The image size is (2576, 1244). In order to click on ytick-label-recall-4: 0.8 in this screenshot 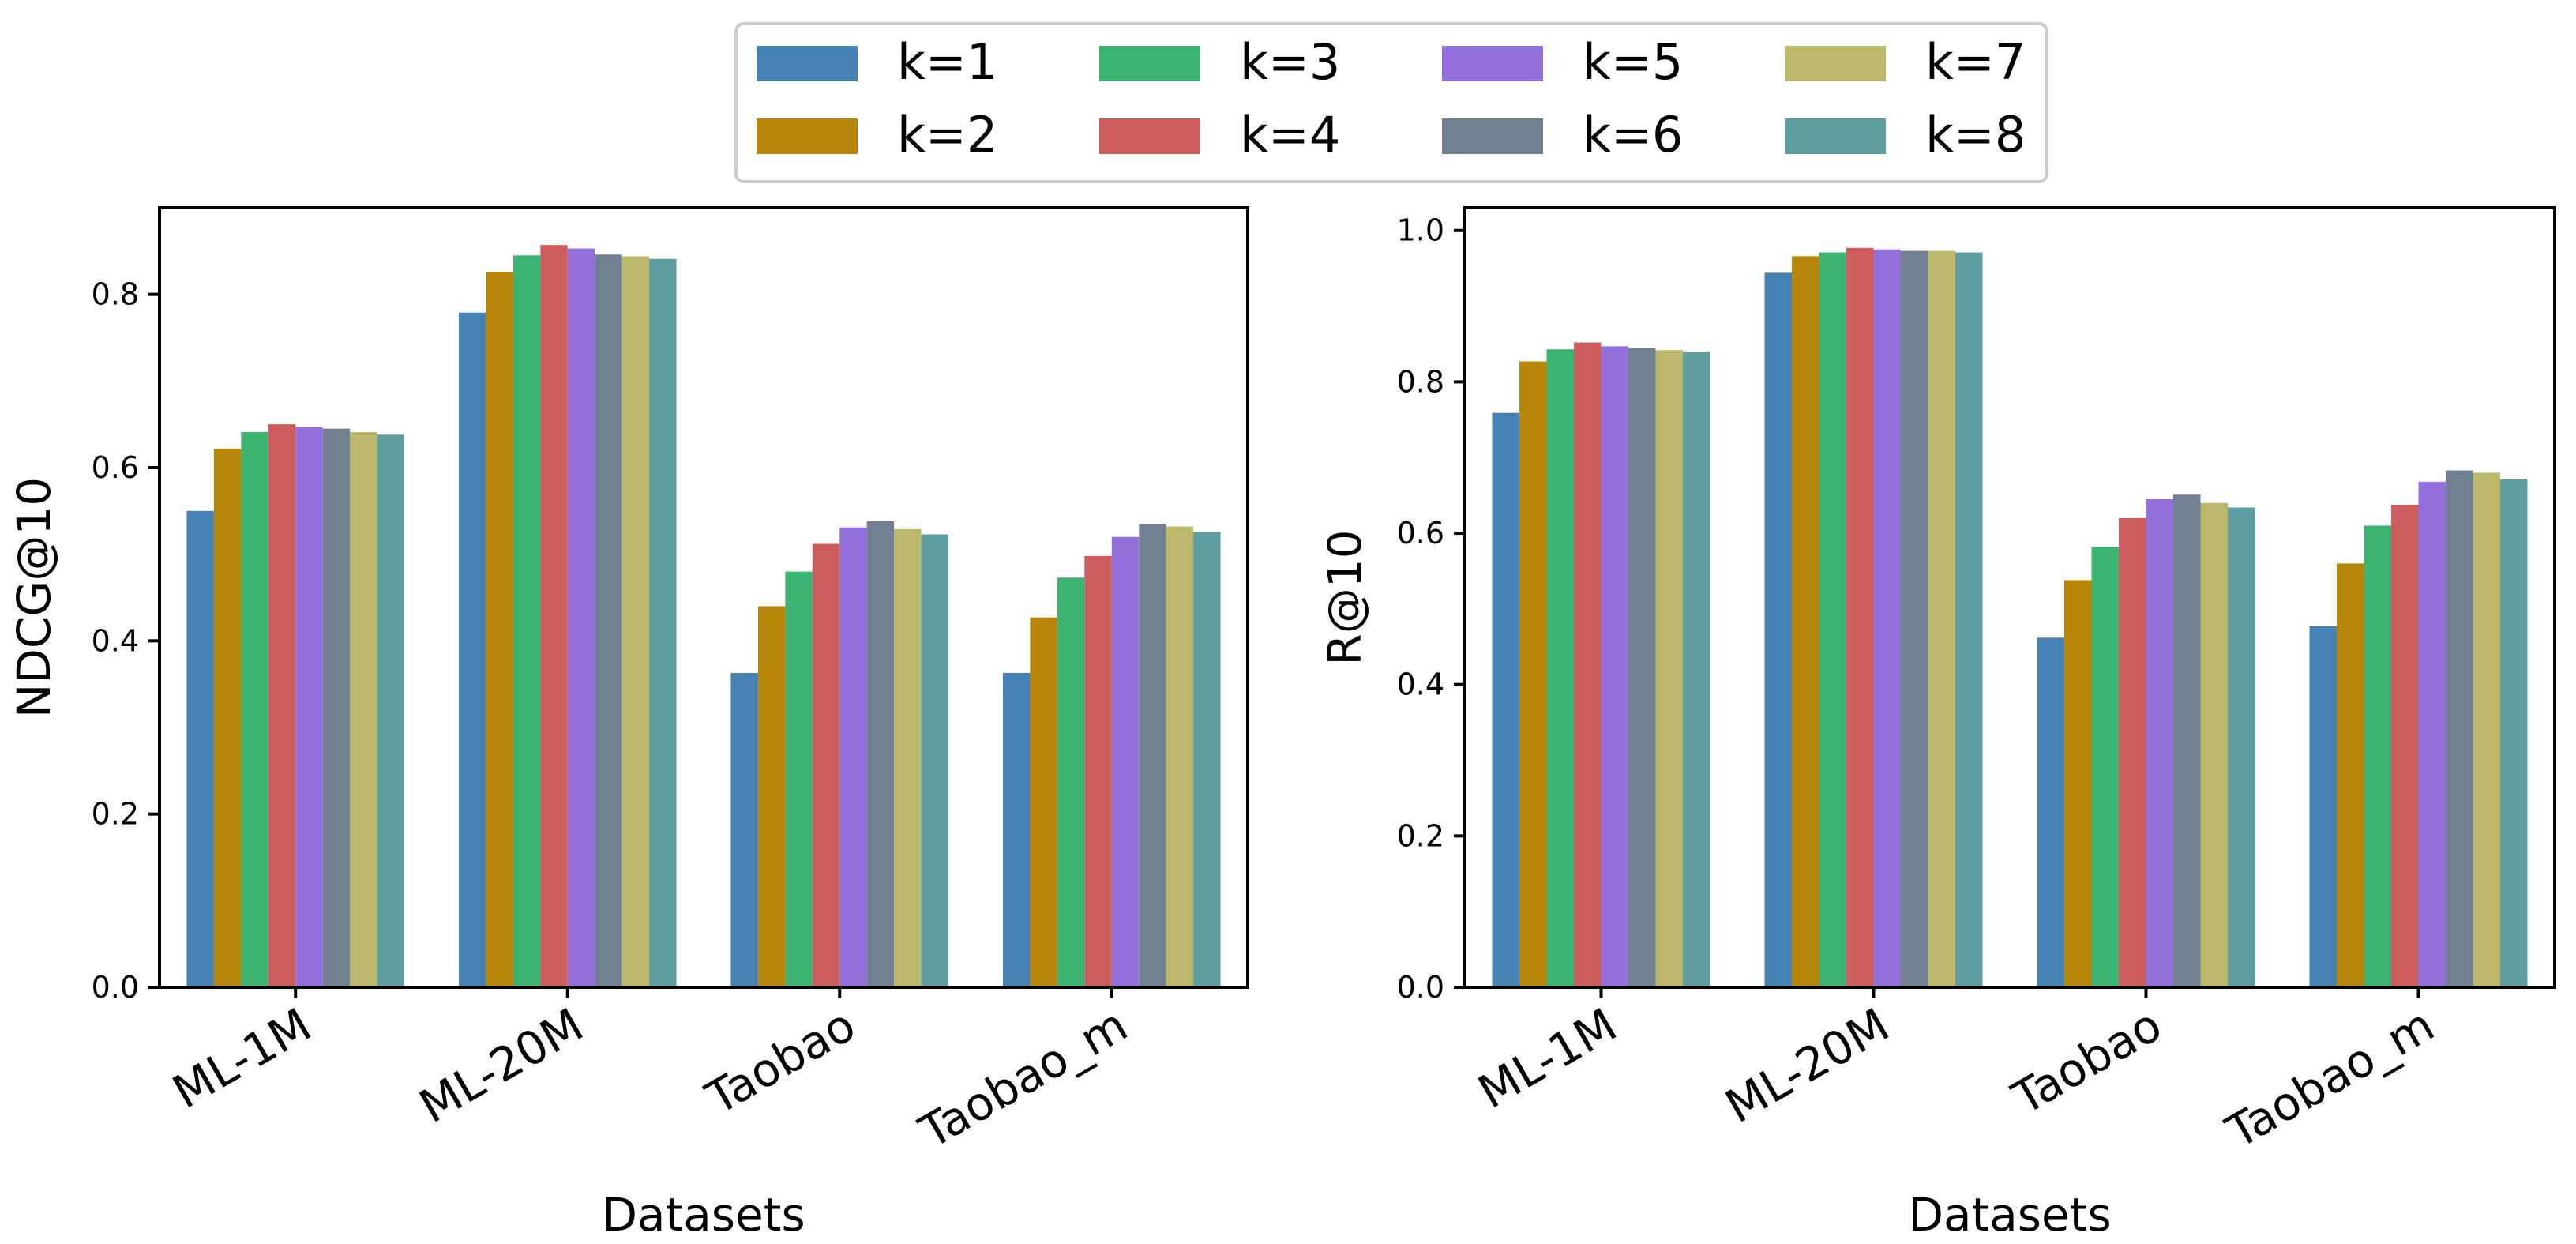, I will do `click(1420, 381)`.